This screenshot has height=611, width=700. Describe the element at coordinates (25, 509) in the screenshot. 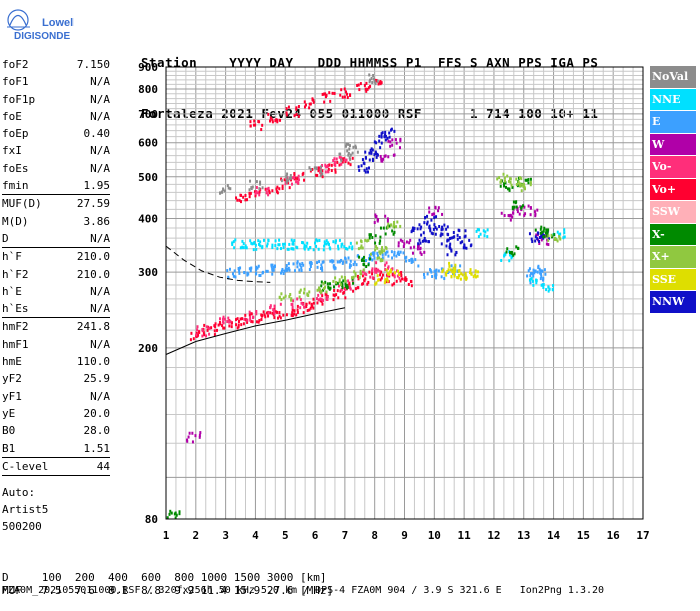

I see `autoscaling-info: Auto: Artist5 500200` at that location.